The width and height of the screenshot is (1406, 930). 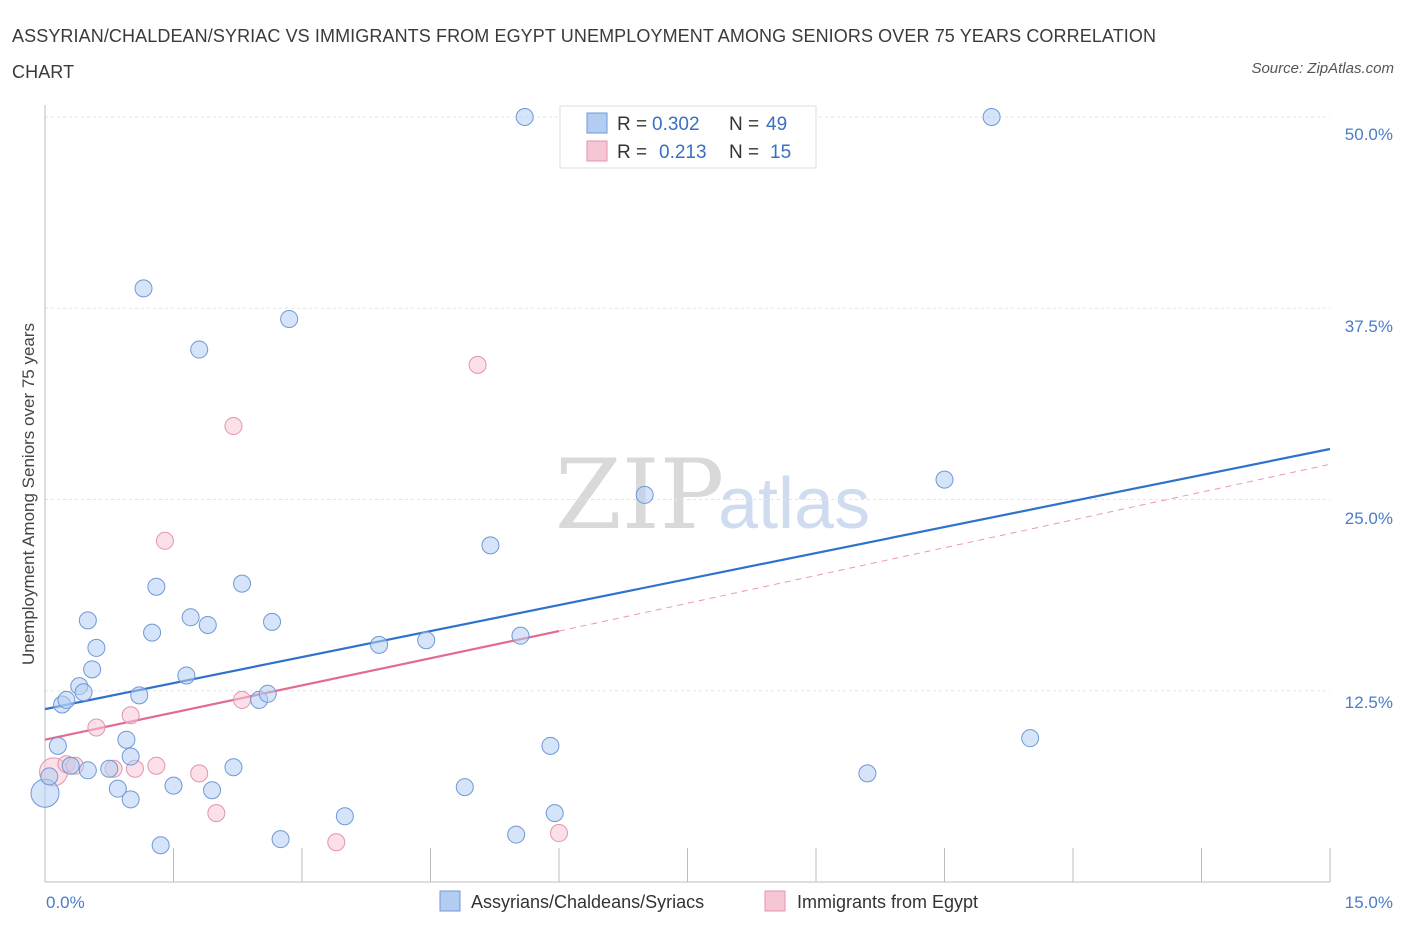 I want to click on y-tick-label-25: 25.0%, so click(x=1369, y=518).